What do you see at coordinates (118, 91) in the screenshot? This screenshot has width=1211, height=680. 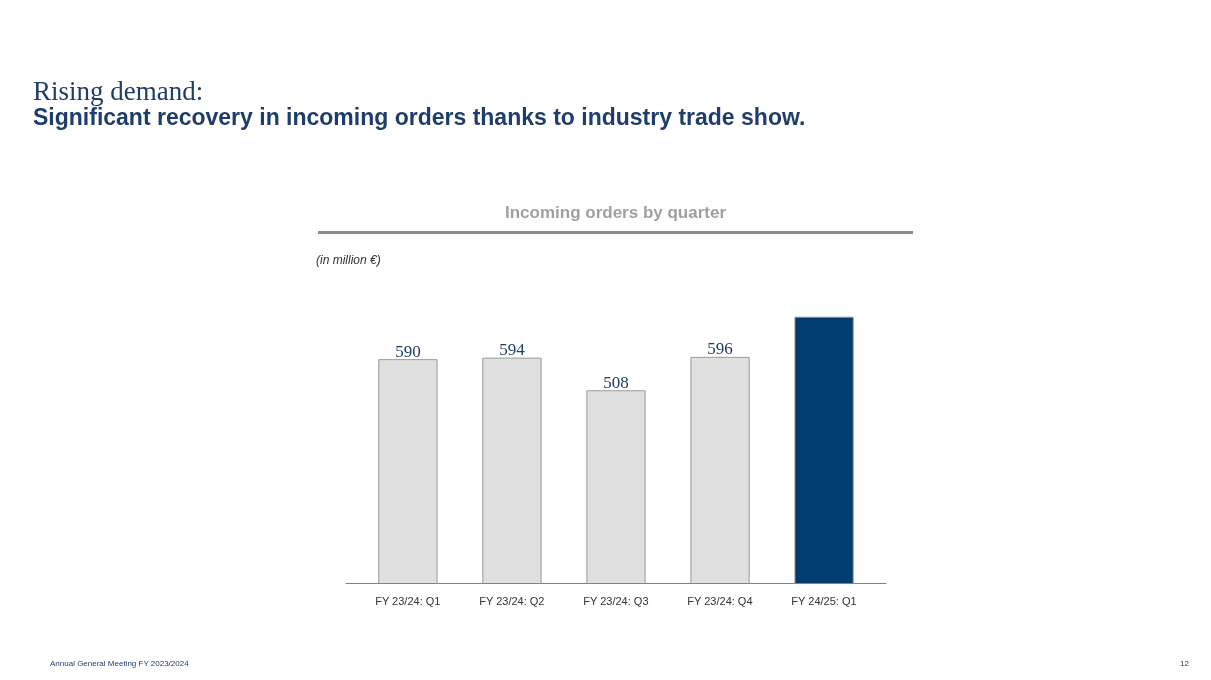 I see `text: Rising demand:` at bounding box center [118, 91].